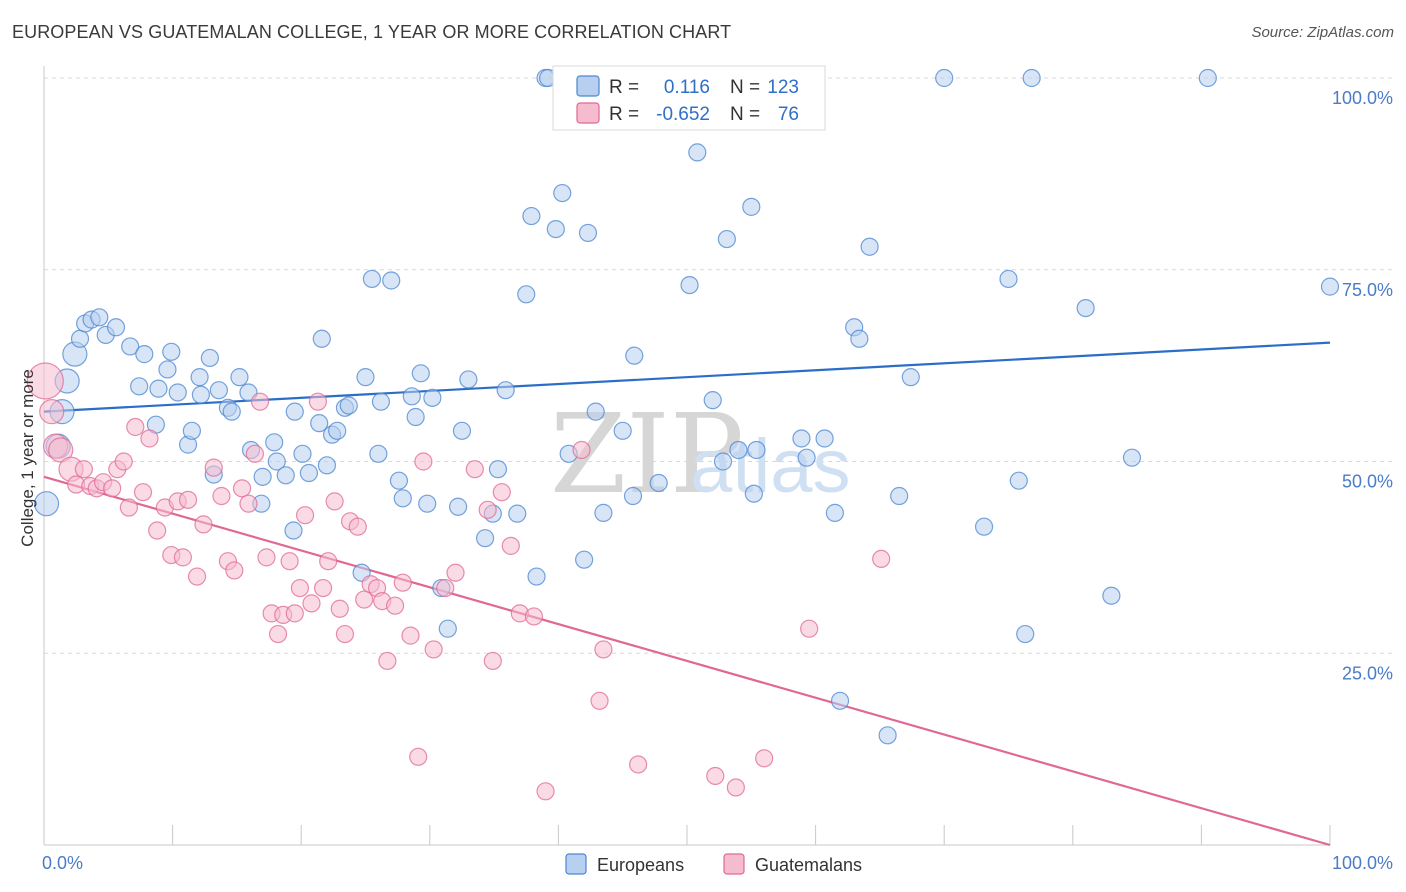 The width and height of the screenshot is (1406, 892). Describe the element at coordinates (1362, 98) in the screenshot. I see `y-tick-label: 100.0%` at that location.